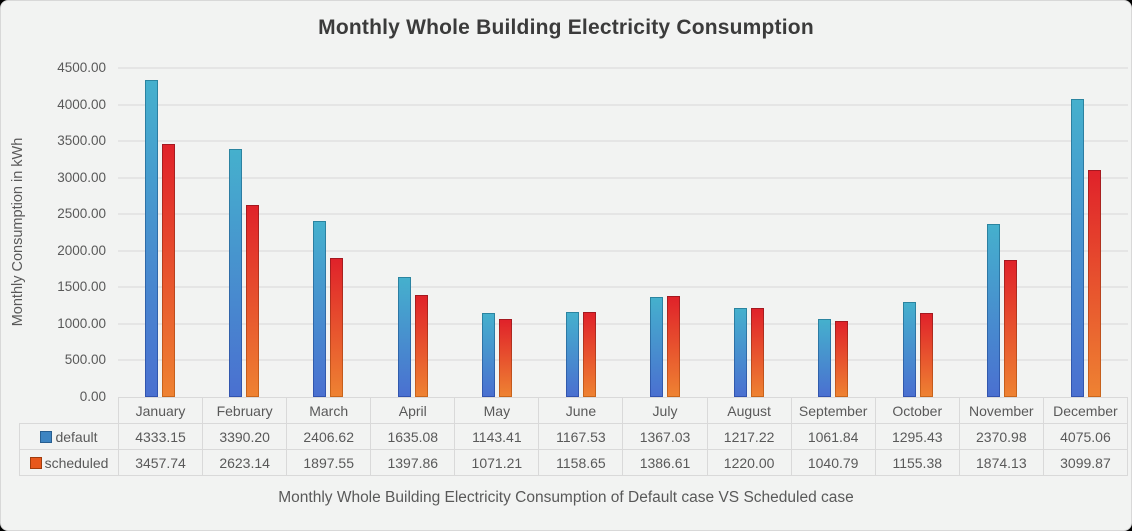  What do you see at coordinates (81, 323) in the screenshot?
I see `y-tick-label: 1000.00` at bounding box center [81, 323].